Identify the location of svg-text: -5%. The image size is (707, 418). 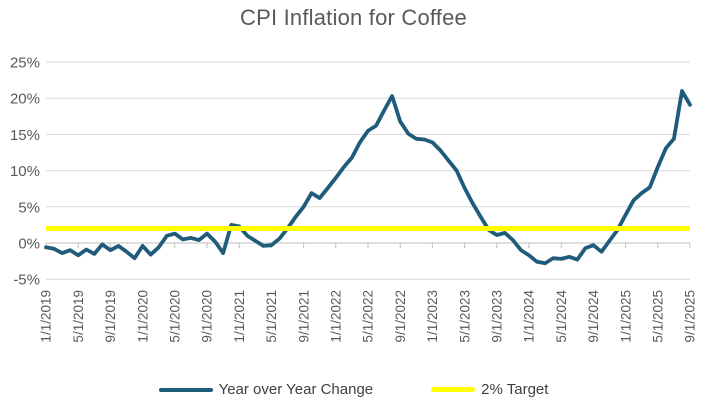
(26, 280).